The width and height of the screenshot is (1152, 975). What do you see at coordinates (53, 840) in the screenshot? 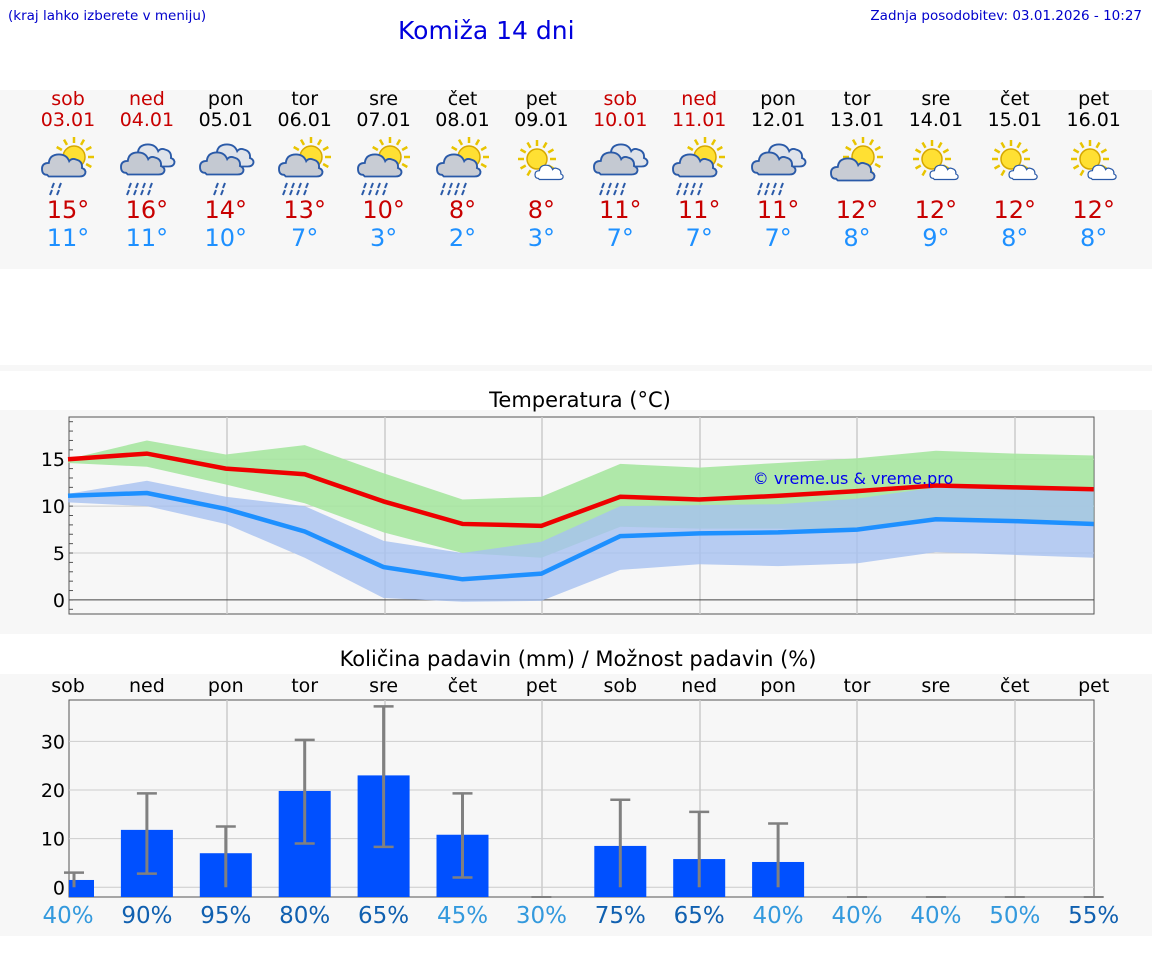
I see `y-tick-label: 10` at bounding box center [53, 840].